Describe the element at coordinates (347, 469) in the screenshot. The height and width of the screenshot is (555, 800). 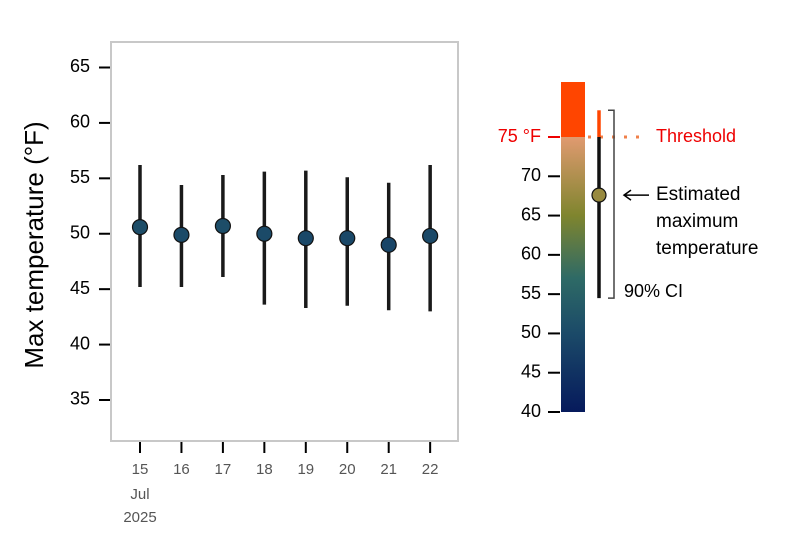
I see `x-tick-label: 20` at that location.